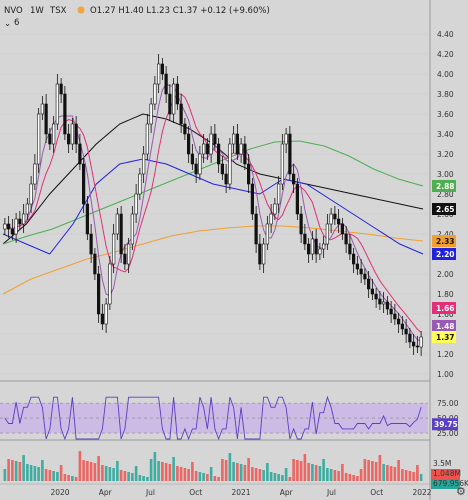 The height and width of the screenshot is (500, 468). I want to click on price-tick-label: 4.00, so click(445, 74).